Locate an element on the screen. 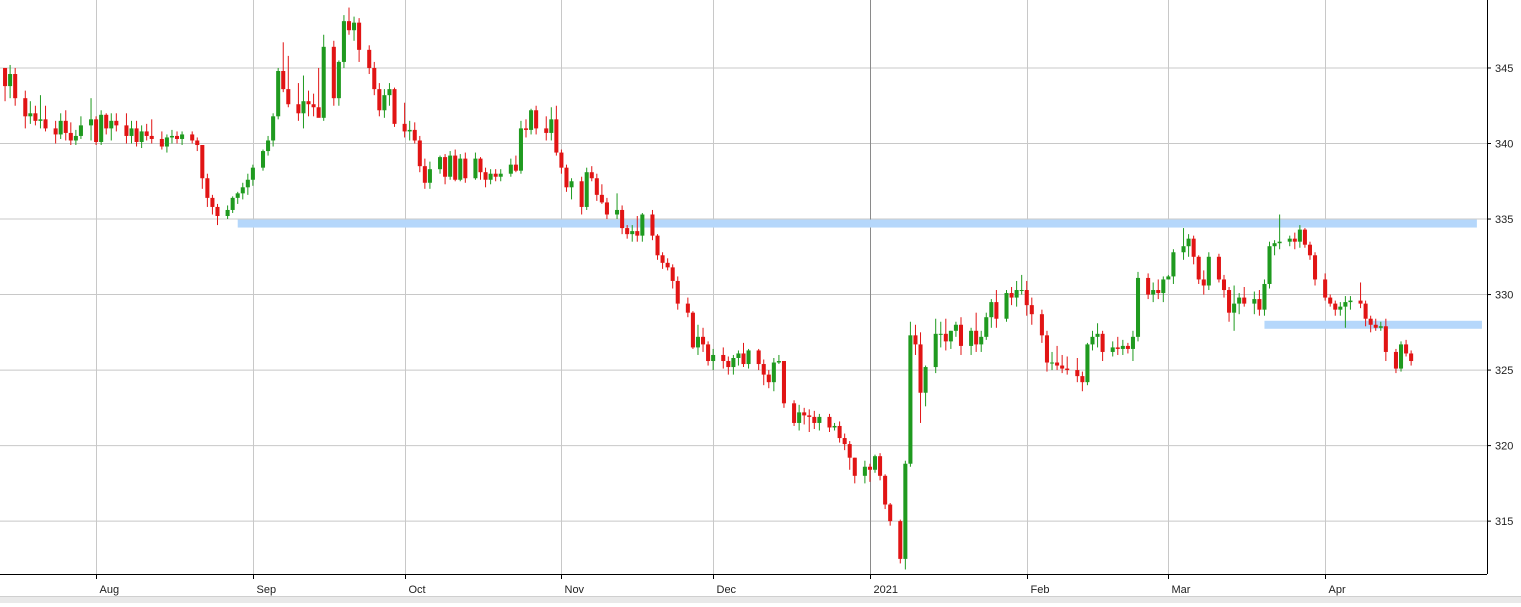  x-tick-label: Aug is located at coordinates (110, 590).